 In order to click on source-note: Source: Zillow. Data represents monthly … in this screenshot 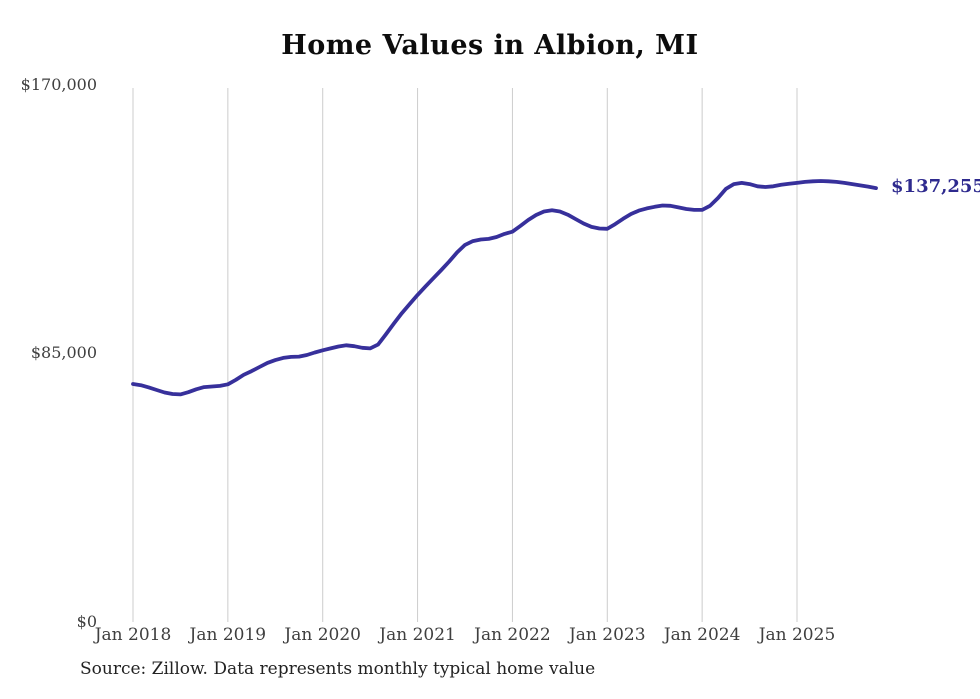, I will do `click(338, 669)`.